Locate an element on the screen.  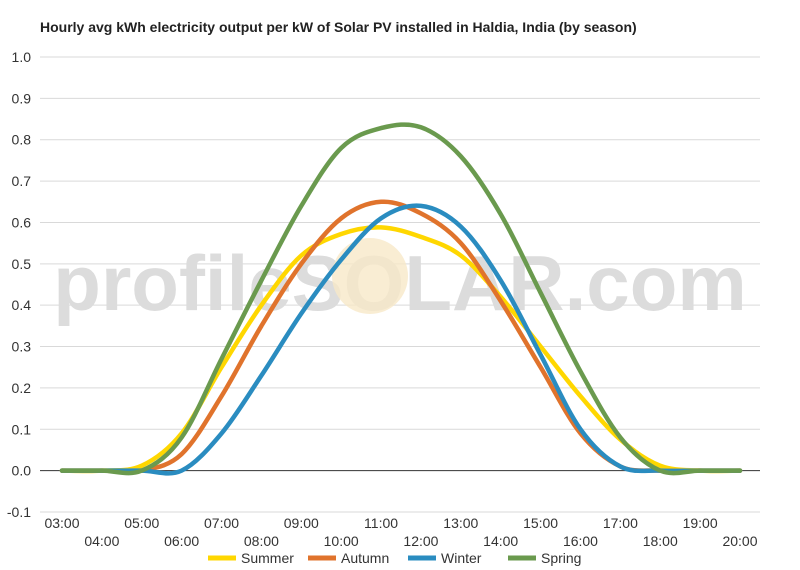
x-tick-label: 18:00 is located at coordinates (660, 541).